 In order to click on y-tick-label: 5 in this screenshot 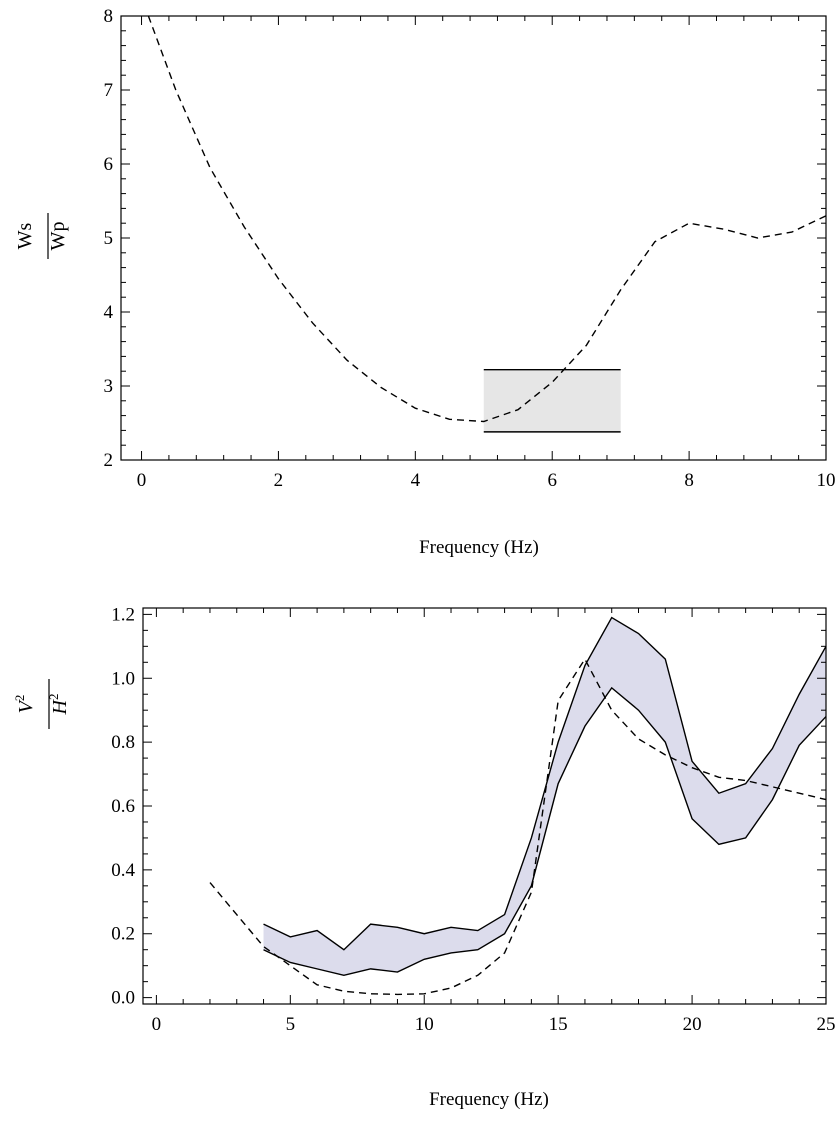, I will do `click(109, 238)`.